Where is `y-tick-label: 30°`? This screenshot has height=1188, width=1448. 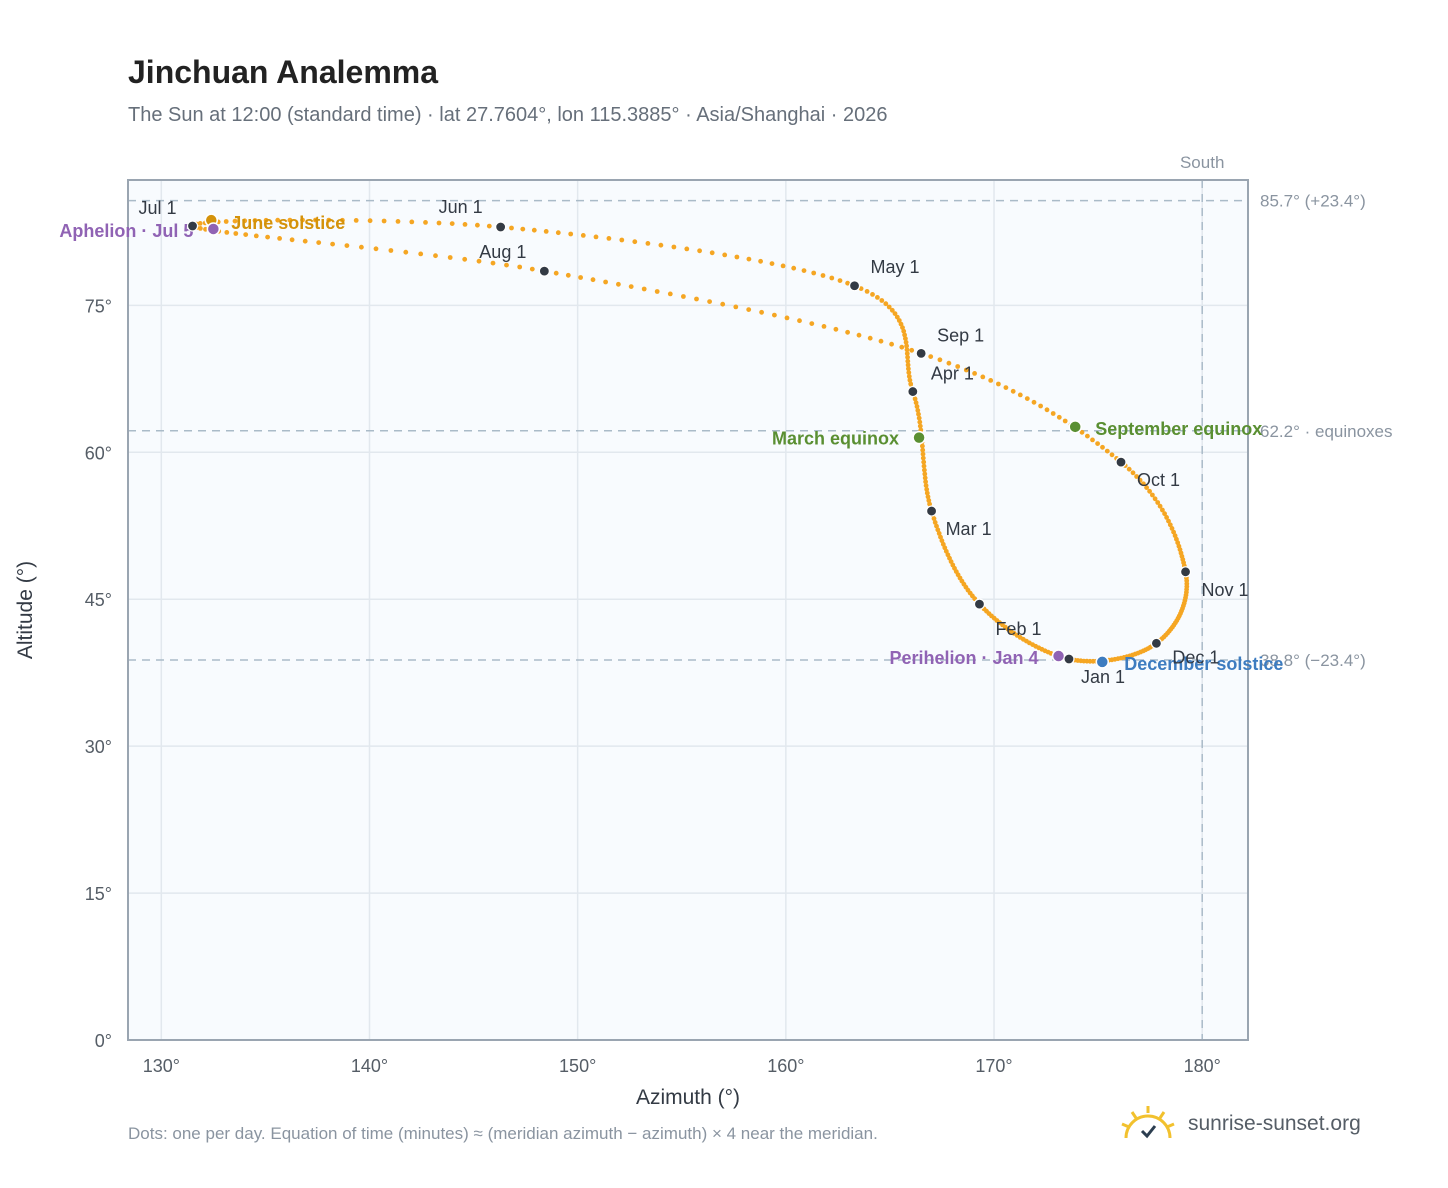
y-tick-label: 30° is located at coordinates (98, 747).